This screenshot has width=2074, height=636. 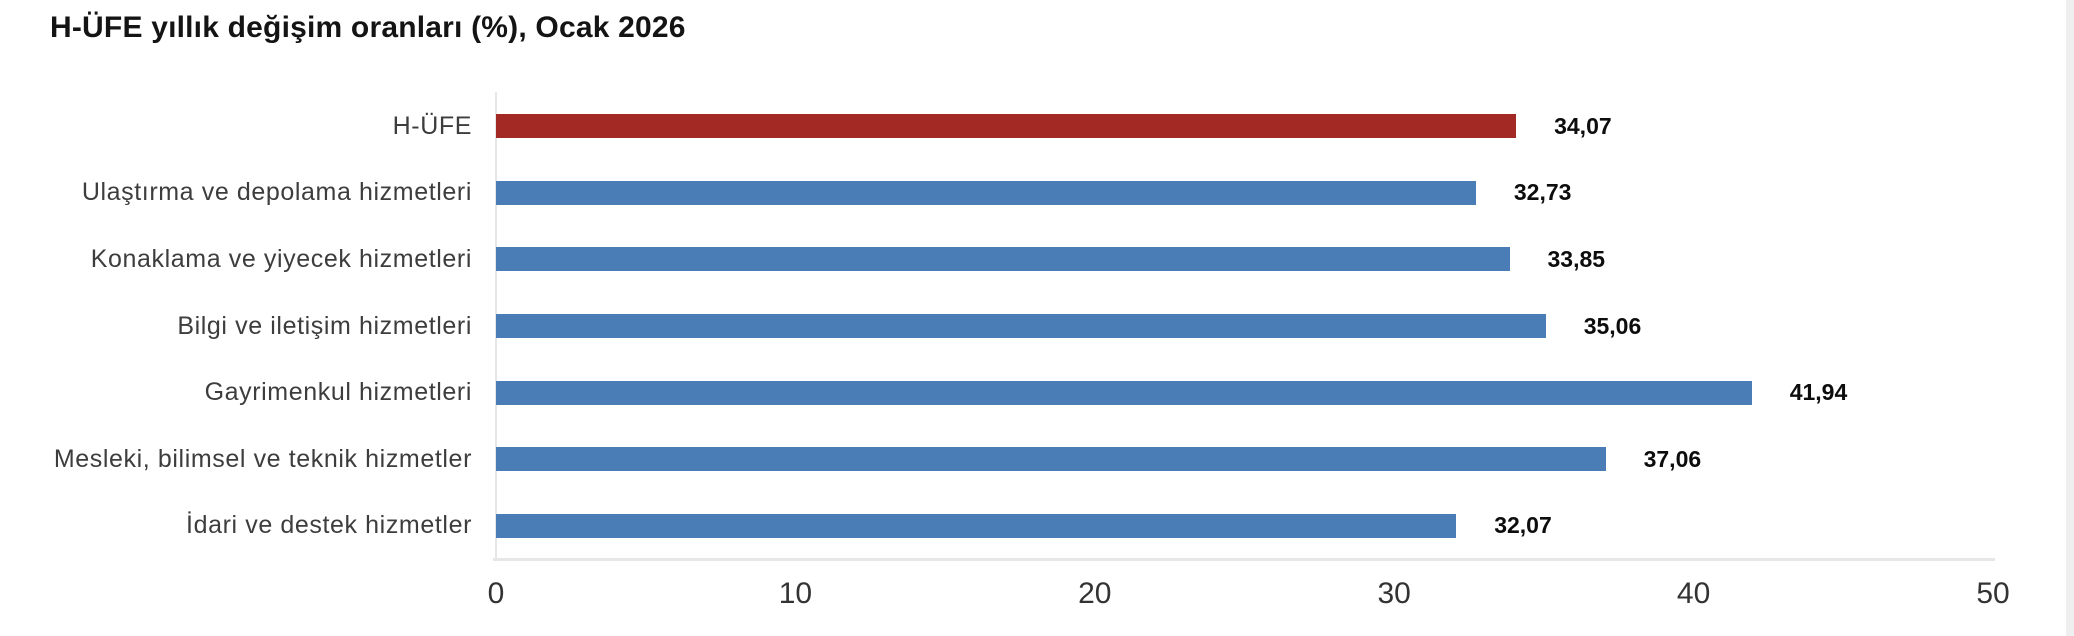 I want to click on bar-area: 34,07, so click(x=1285, y=126).